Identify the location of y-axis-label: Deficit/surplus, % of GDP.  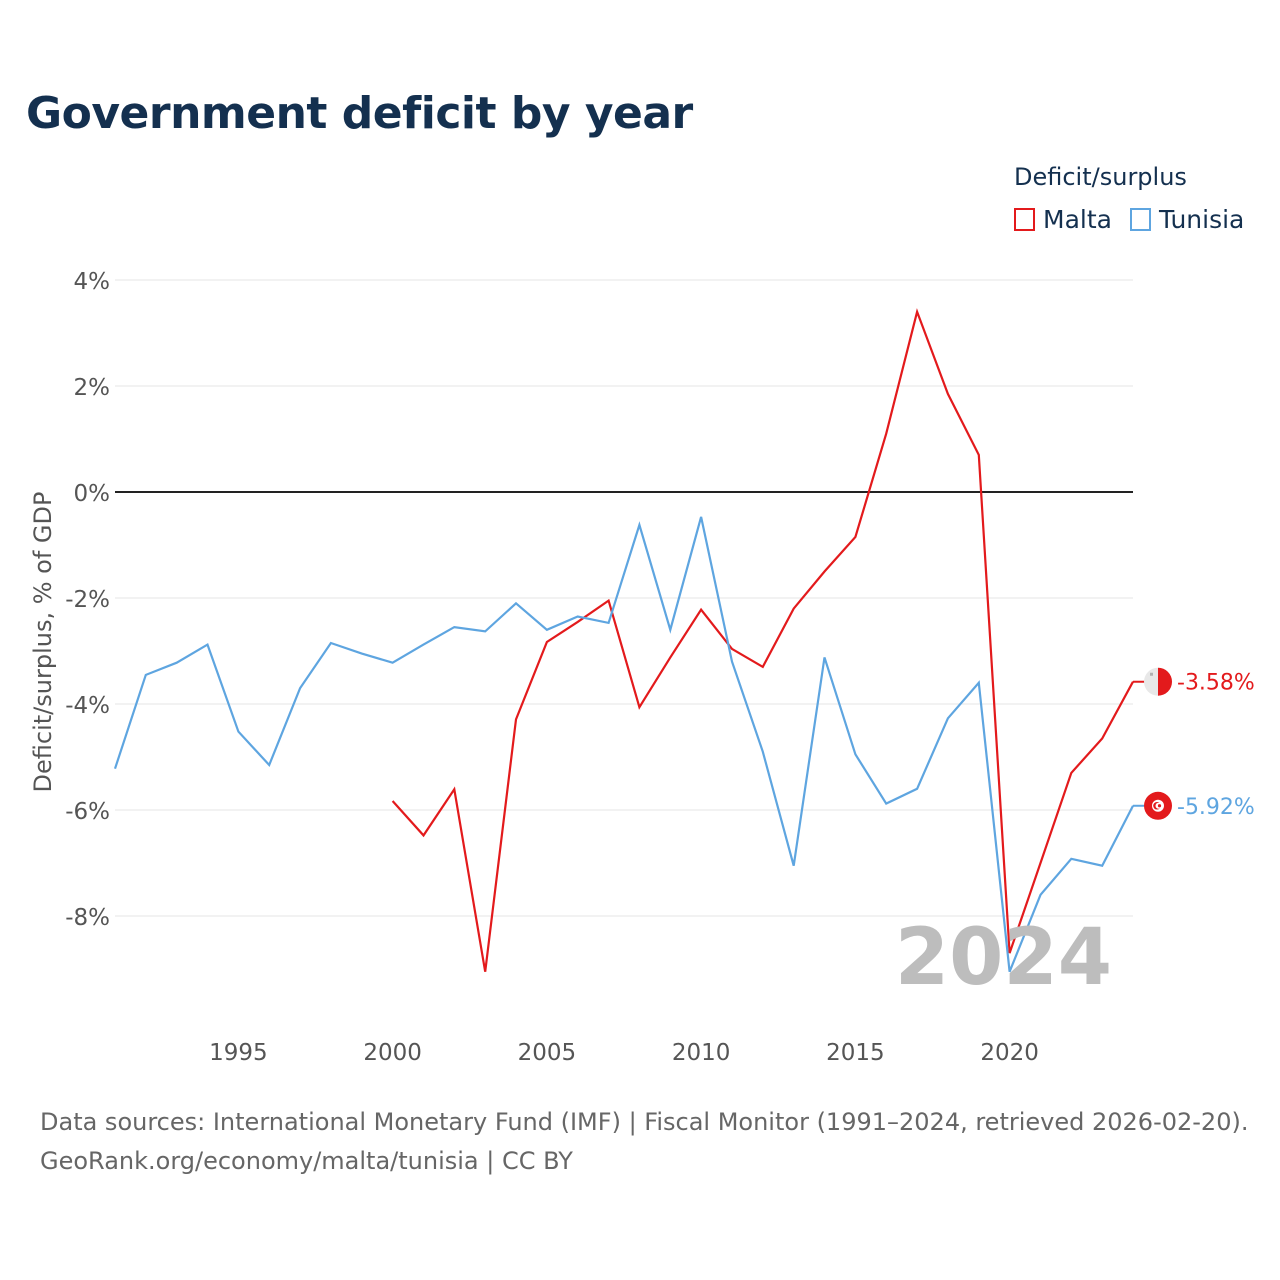
(43, 642).